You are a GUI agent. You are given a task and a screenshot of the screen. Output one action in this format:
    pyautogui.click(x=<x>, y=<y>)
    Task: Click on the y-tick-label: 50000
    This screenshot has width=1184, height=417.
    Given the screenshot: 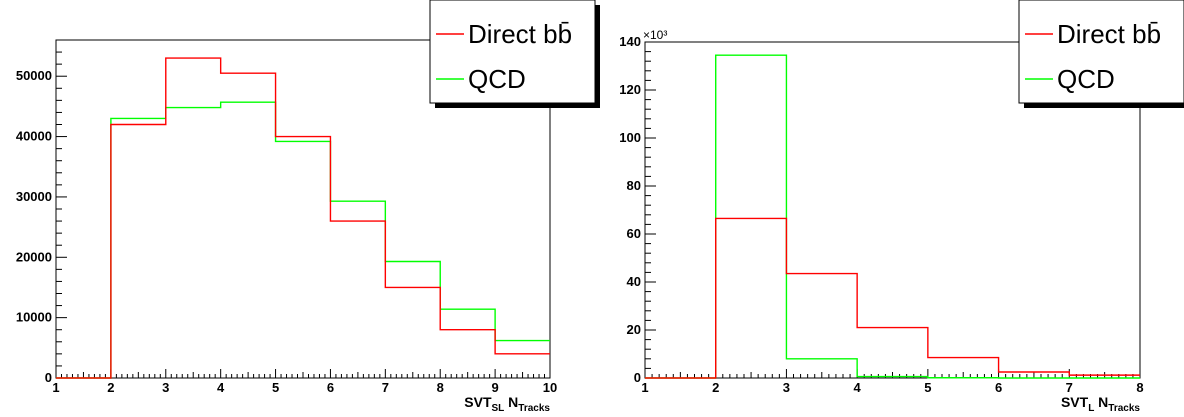 What is the action you would take?
    pyautogui.click(x=34, y=75)
    